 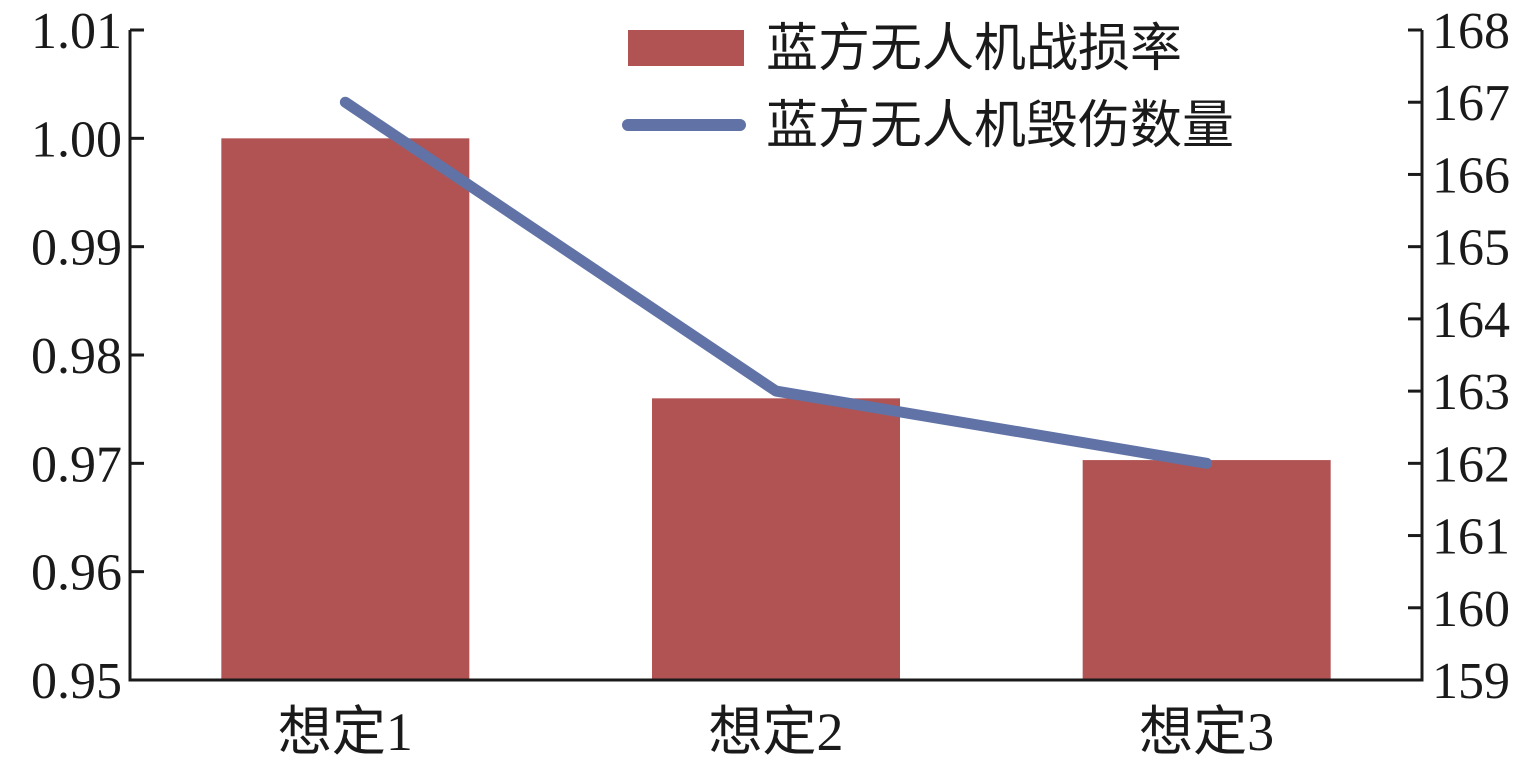 I want to click on right-tick-label: 162, so click(x=1471, y=464).